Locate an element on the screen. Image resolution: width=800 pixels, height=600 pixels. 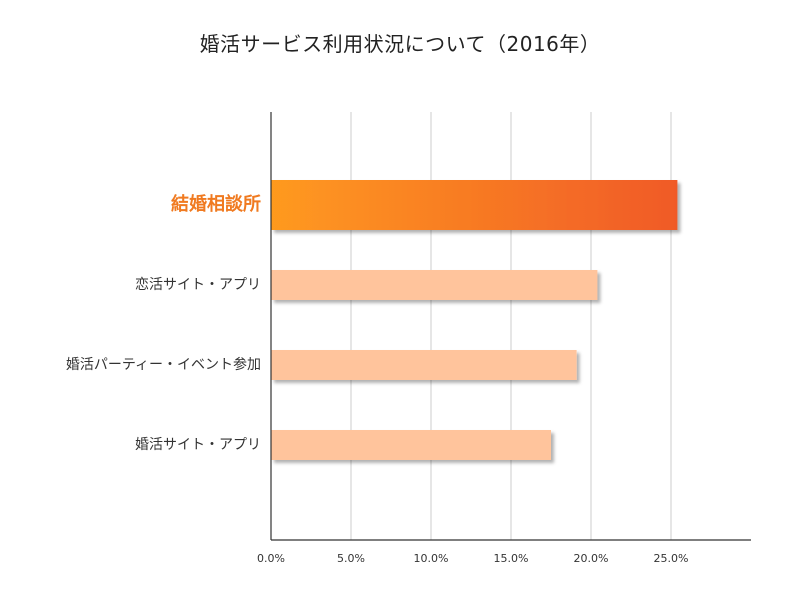
category-label: 婚活サイト・アプリ is located at coordinates (198, 445).